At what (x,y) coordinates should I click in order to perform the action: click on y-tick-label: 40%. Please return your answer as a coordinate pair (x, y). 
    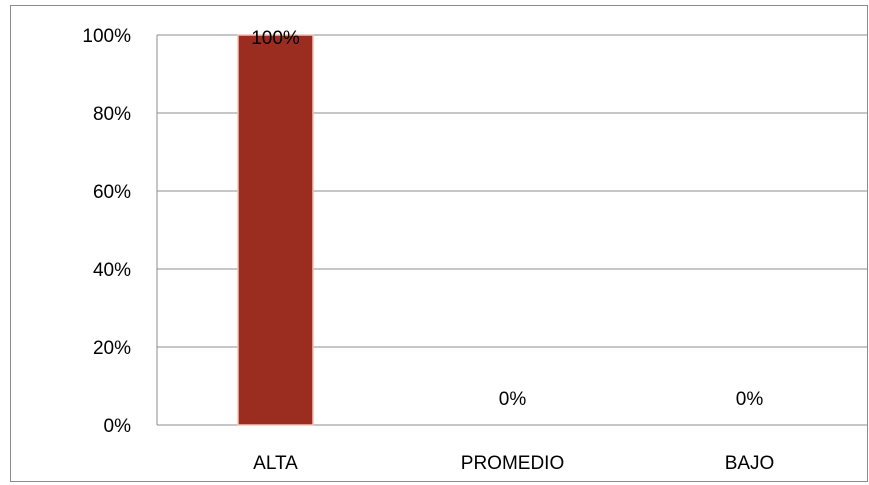
    Looking at the image, I should click on (112, 270).